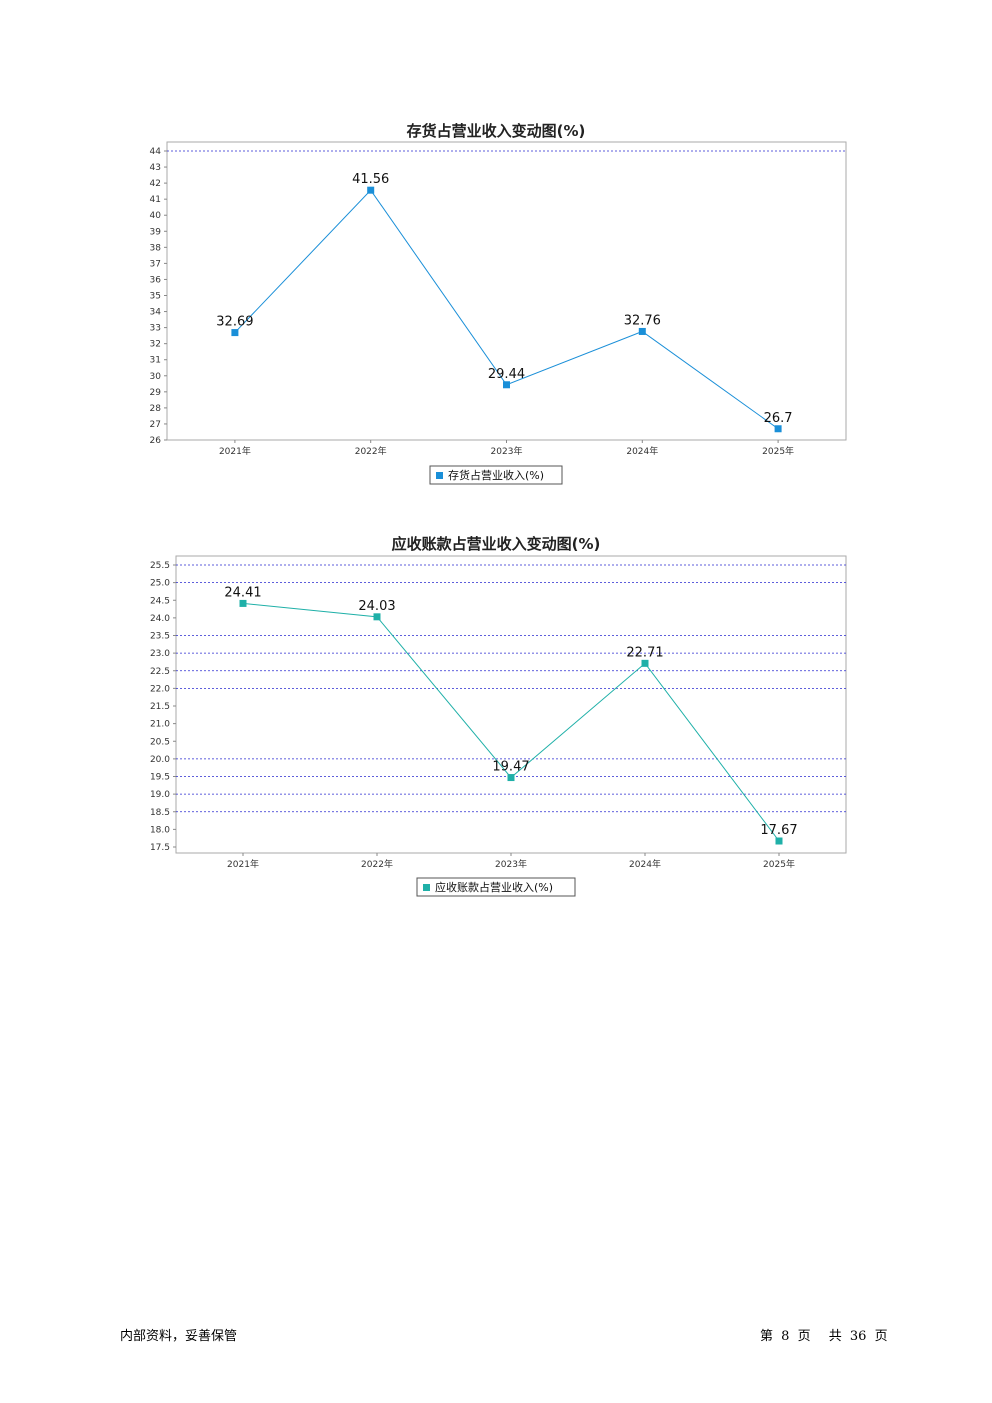 This screenshot has height=1403, width=992. I want to click on y-tick-label: 34, so click(156, 313).